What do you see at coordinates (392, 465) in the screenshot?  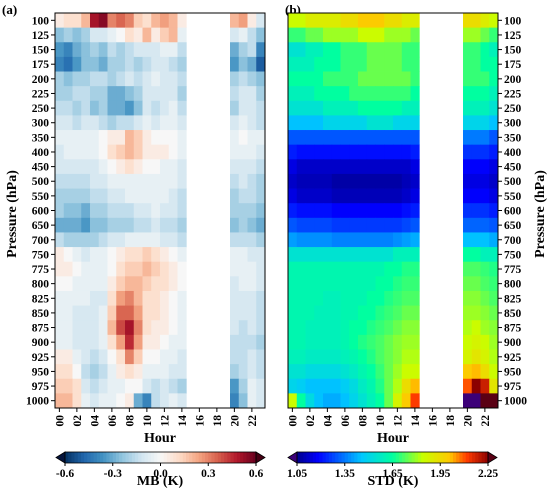 I see `panel-b-colorbar: 1.05 1.35 1.65 1.95 2.25` at bounding box center [392, 465].